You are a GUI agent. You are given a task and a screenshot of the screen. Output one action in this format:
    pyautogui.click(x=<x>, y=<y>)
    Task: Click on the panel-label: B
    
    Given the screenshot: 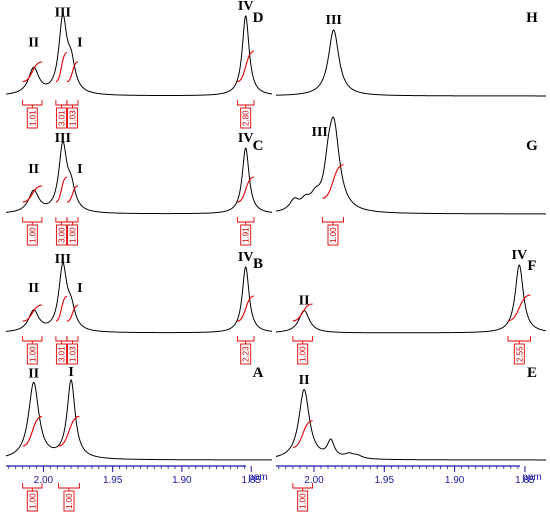 What is the action you would take?
    pyautogui.click(x=258, y=264)
    